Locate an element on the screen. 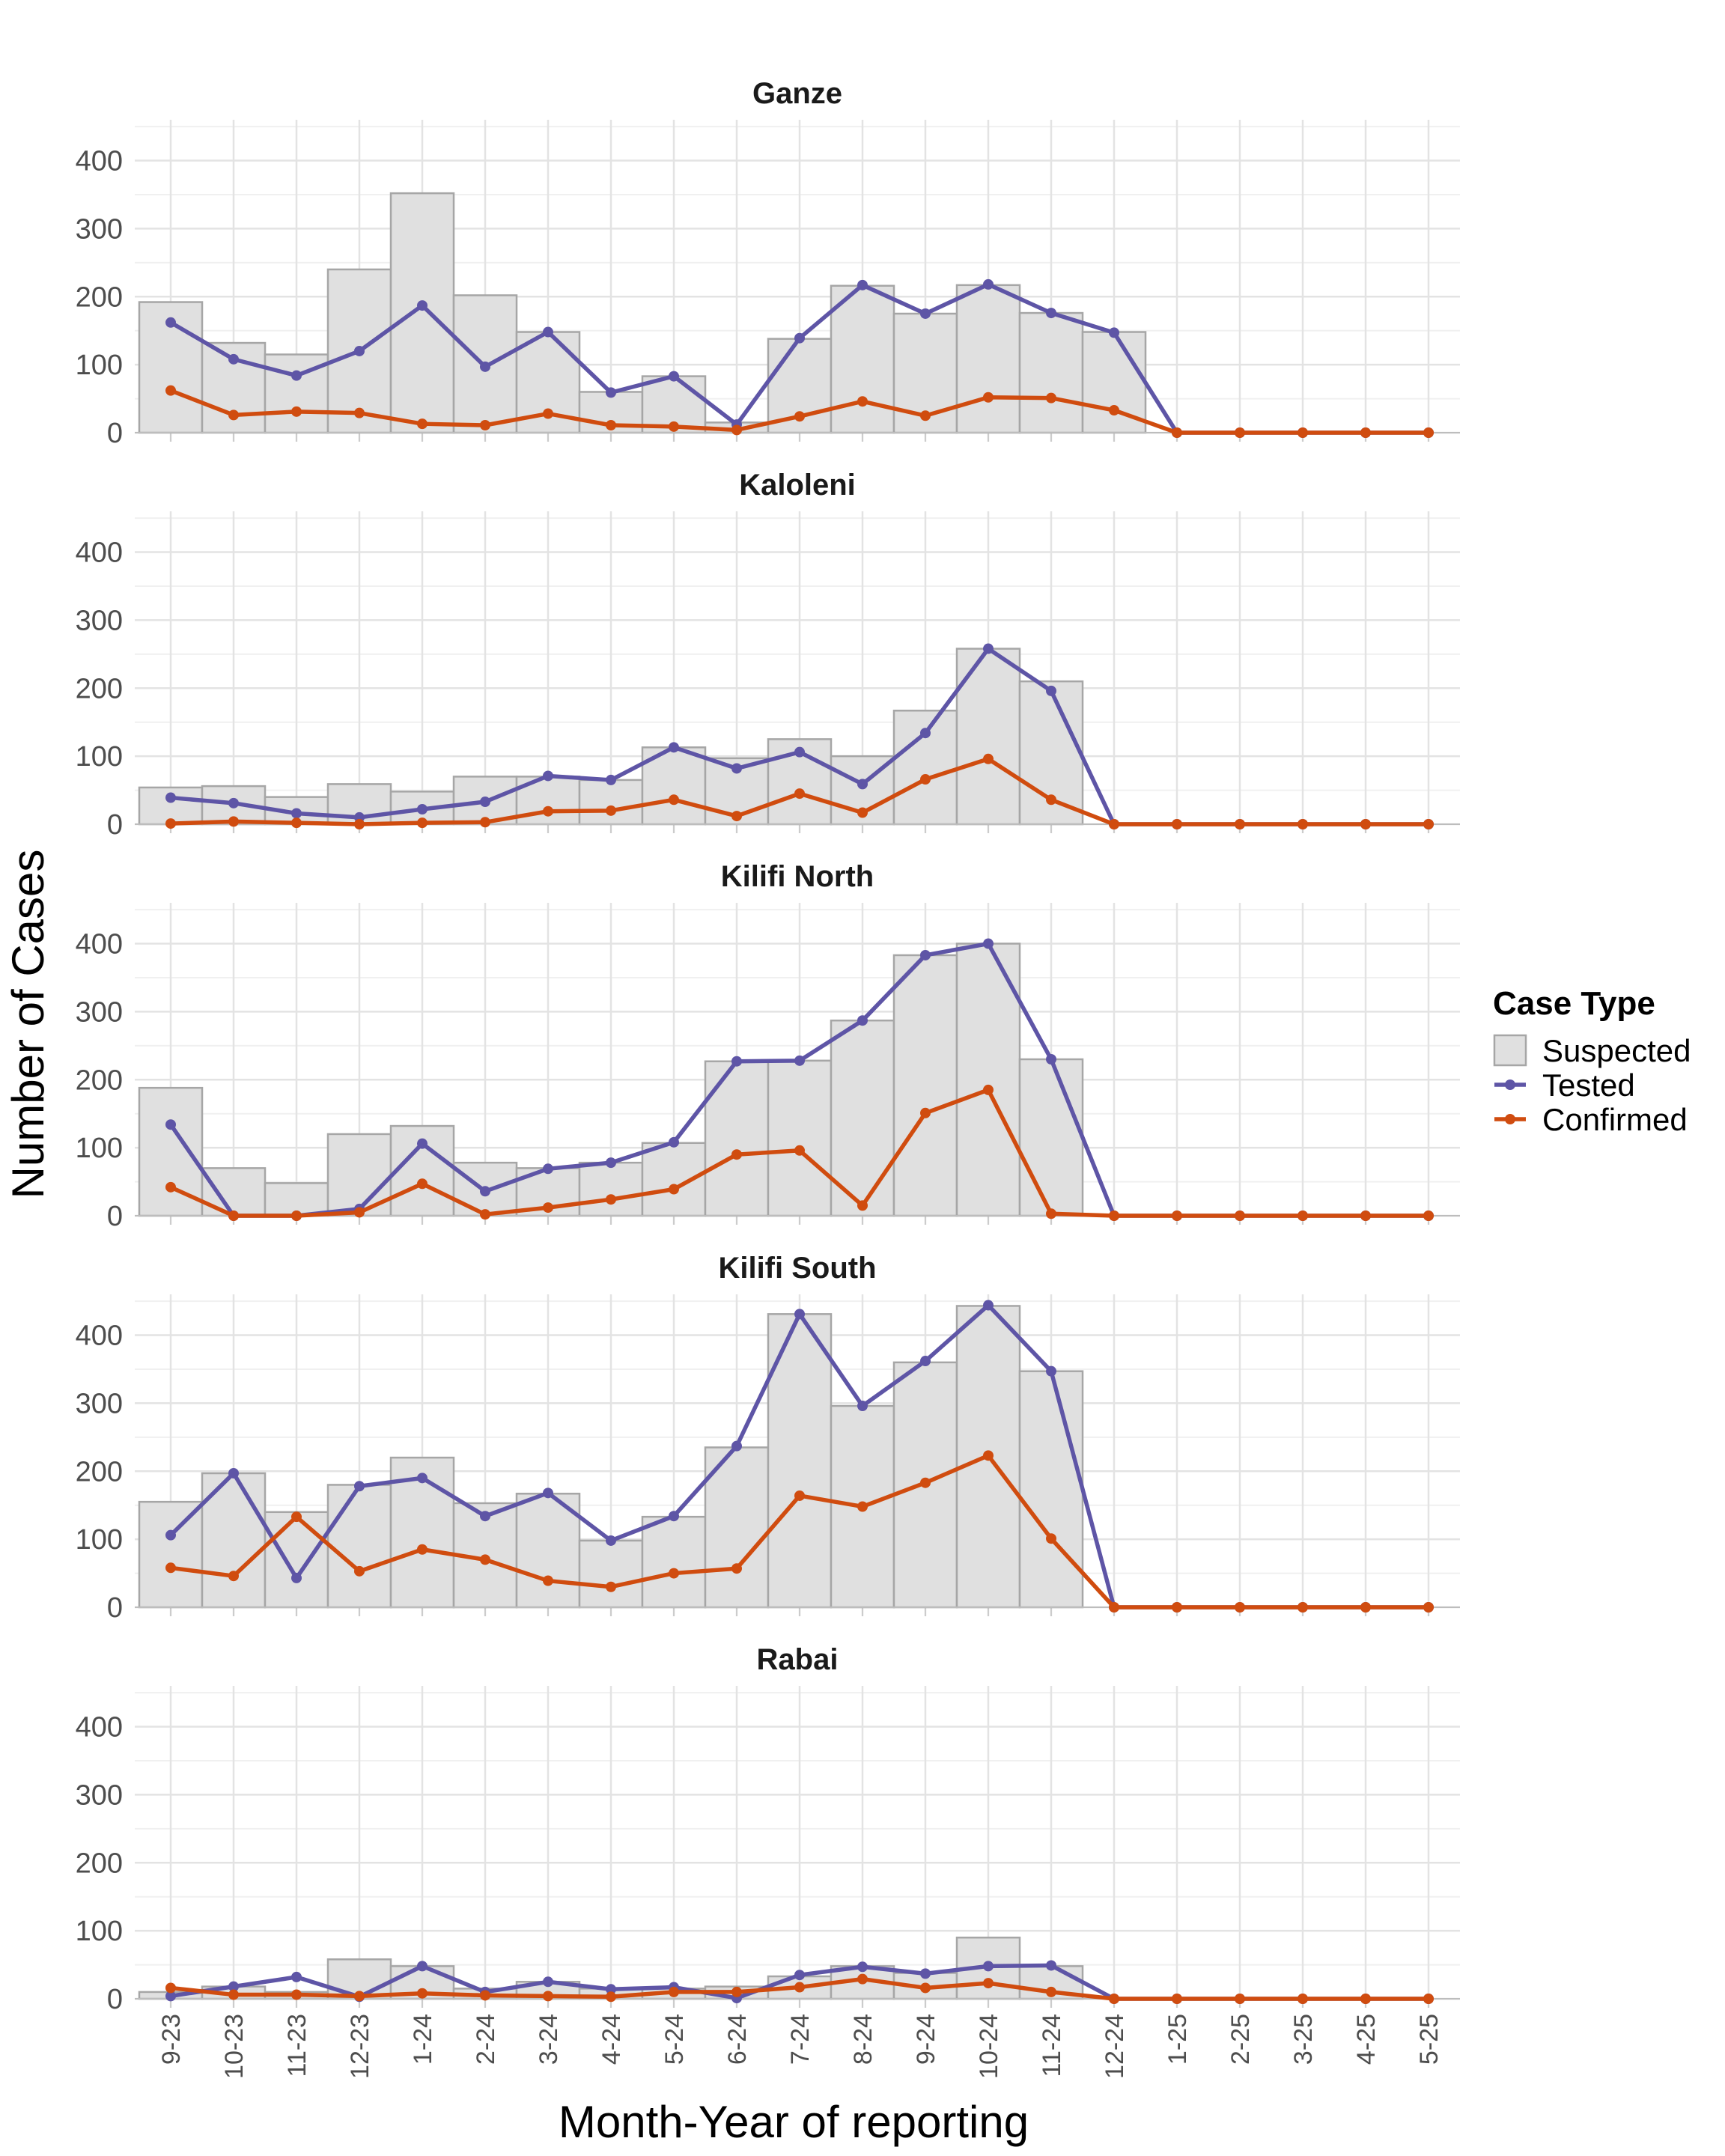  x-tick-label: 2-24 is located at coordinates (486, 2039).